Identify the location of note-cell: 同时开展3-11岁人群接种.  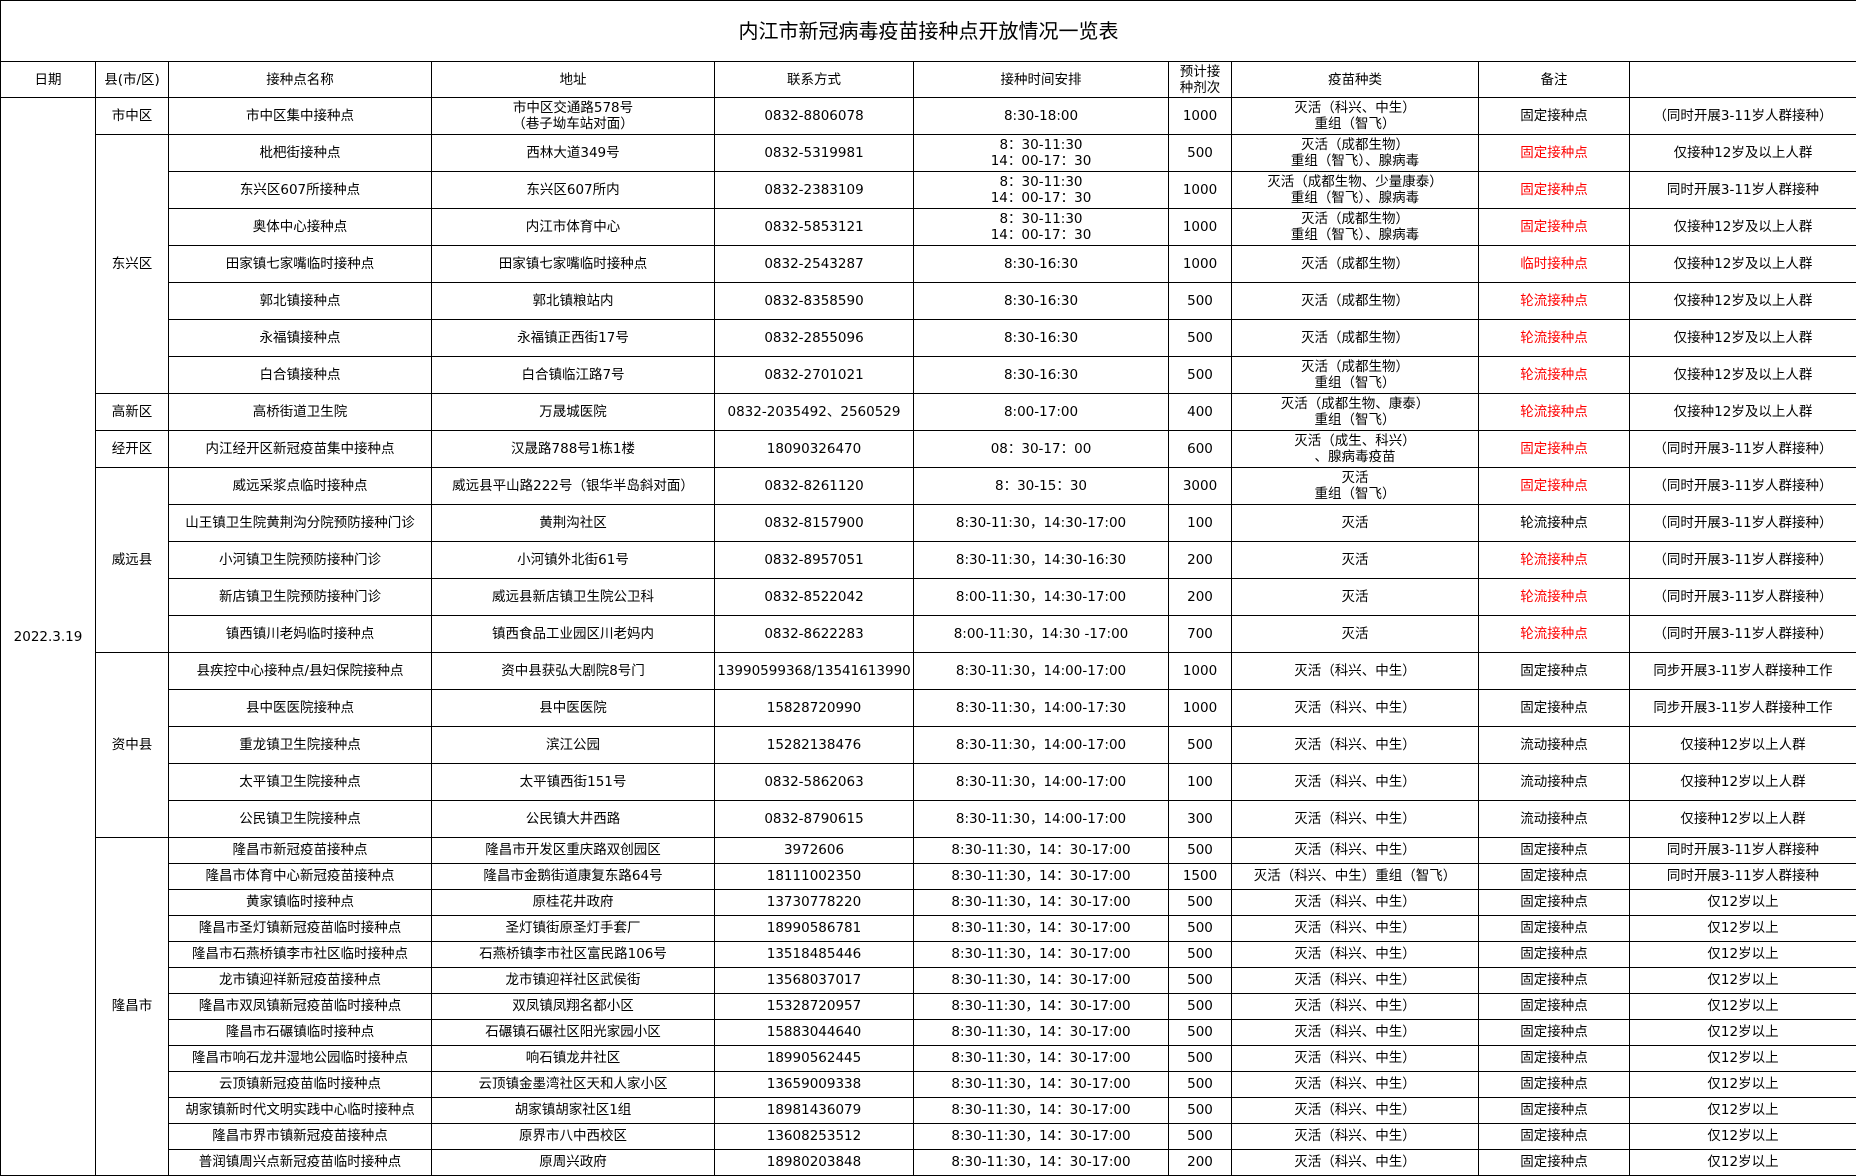
(1743, 877).